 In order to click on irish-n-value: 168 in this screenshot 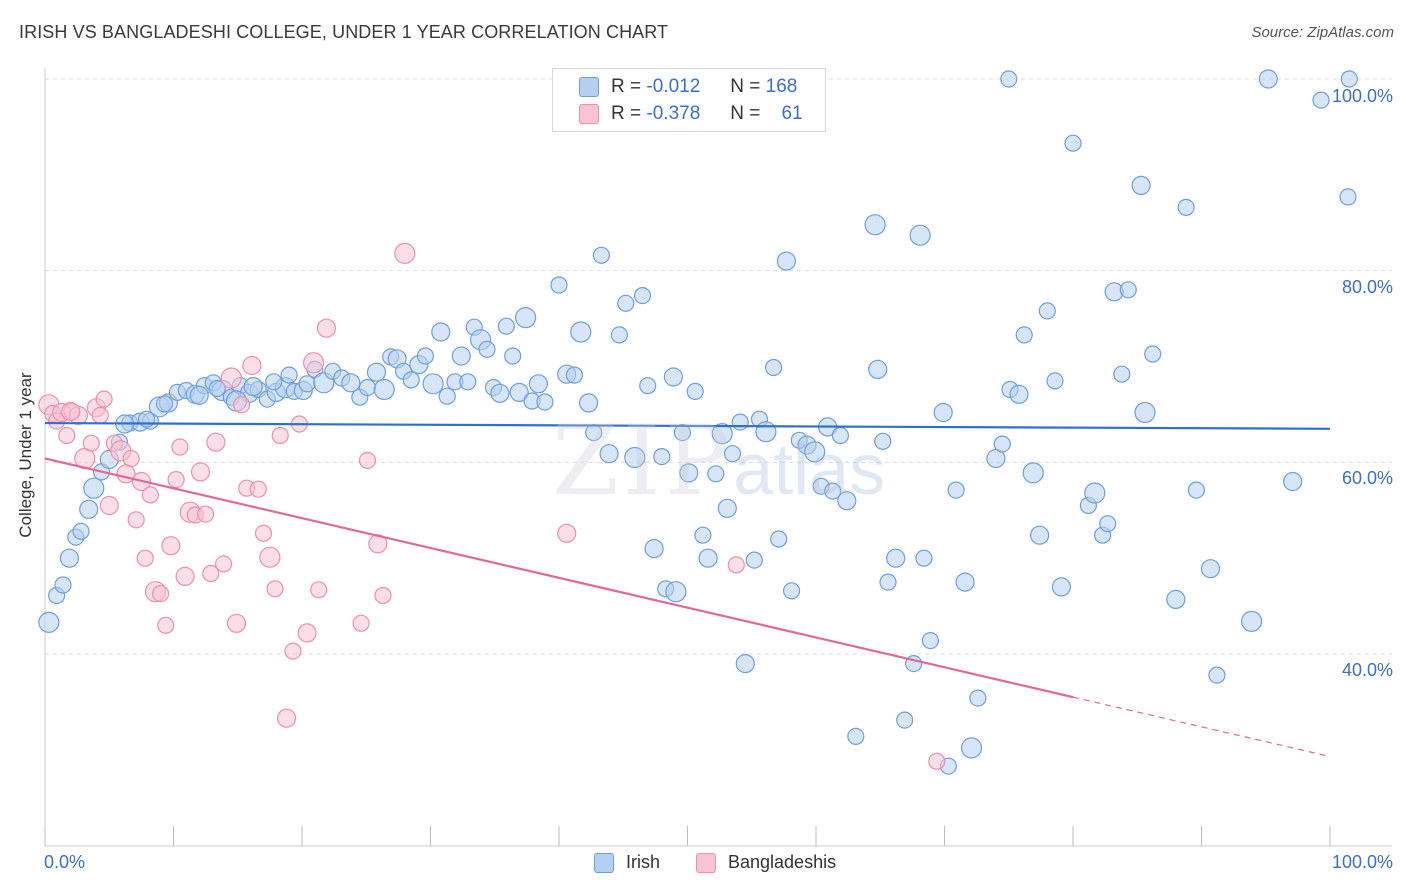, I will do `click(781, 86)`.